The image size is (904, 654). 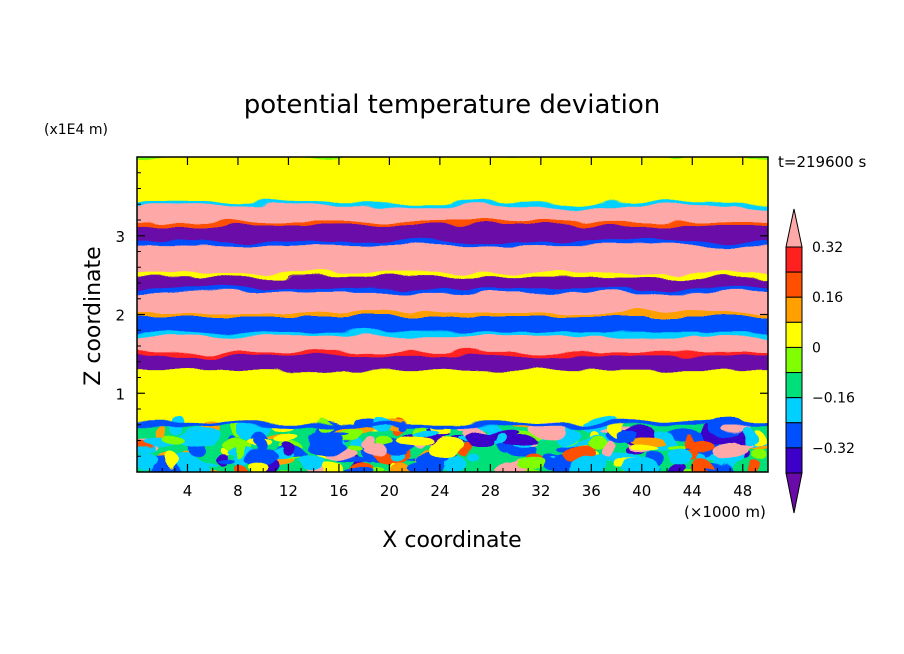 I want to click on x-tick-label: 48, so click(x=742, y=491).